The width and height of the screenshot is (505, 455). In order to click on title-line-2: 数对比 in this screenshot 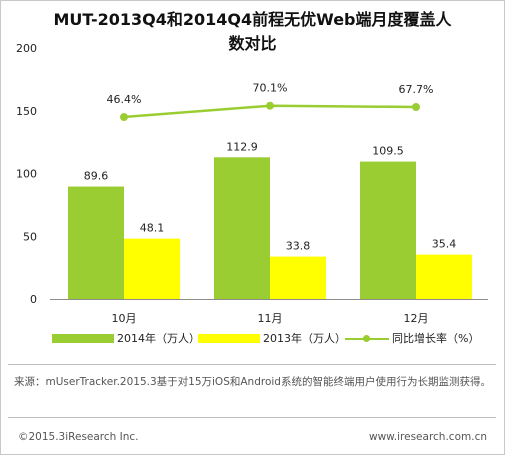, I will do `click(252, 43)`.